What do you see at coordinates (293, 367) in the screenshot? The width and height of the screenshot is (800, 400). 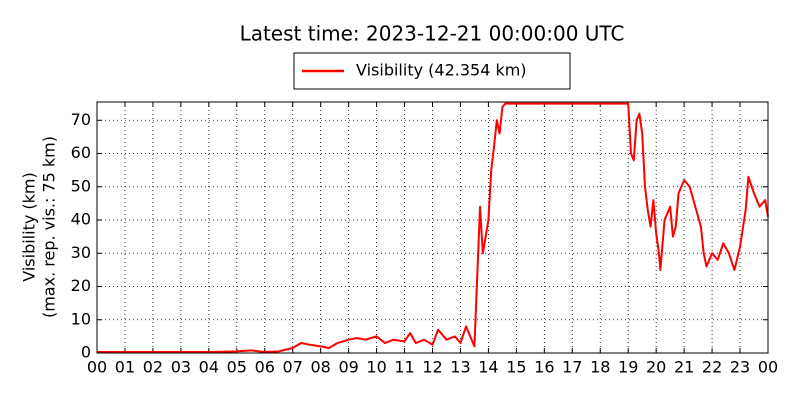 I see `x-tick-label: 07` at bounding box center [293, 367].